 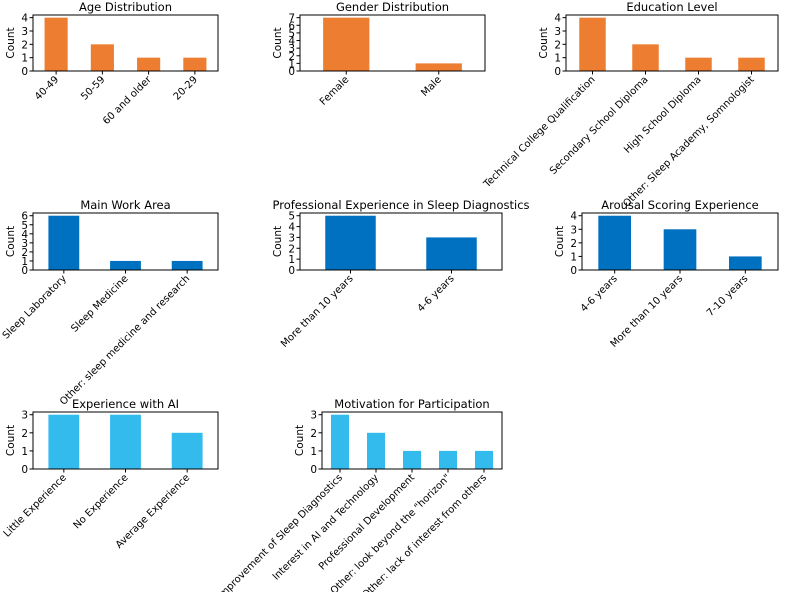 What do you see at coordinates (728, 296) in the screenshot?
I see `x-tick-label: 7-10 years` at bounding box center [728, 296].